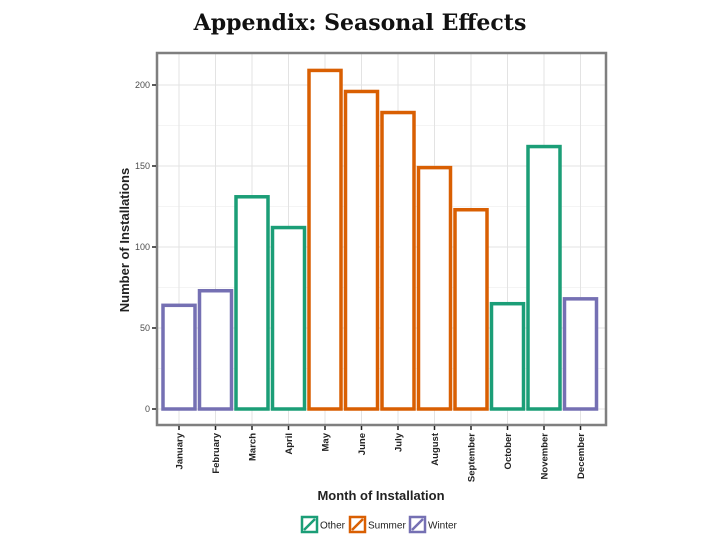 The image size is (720, 540). I want to click on x-tick-label: August, so click(435, 449).